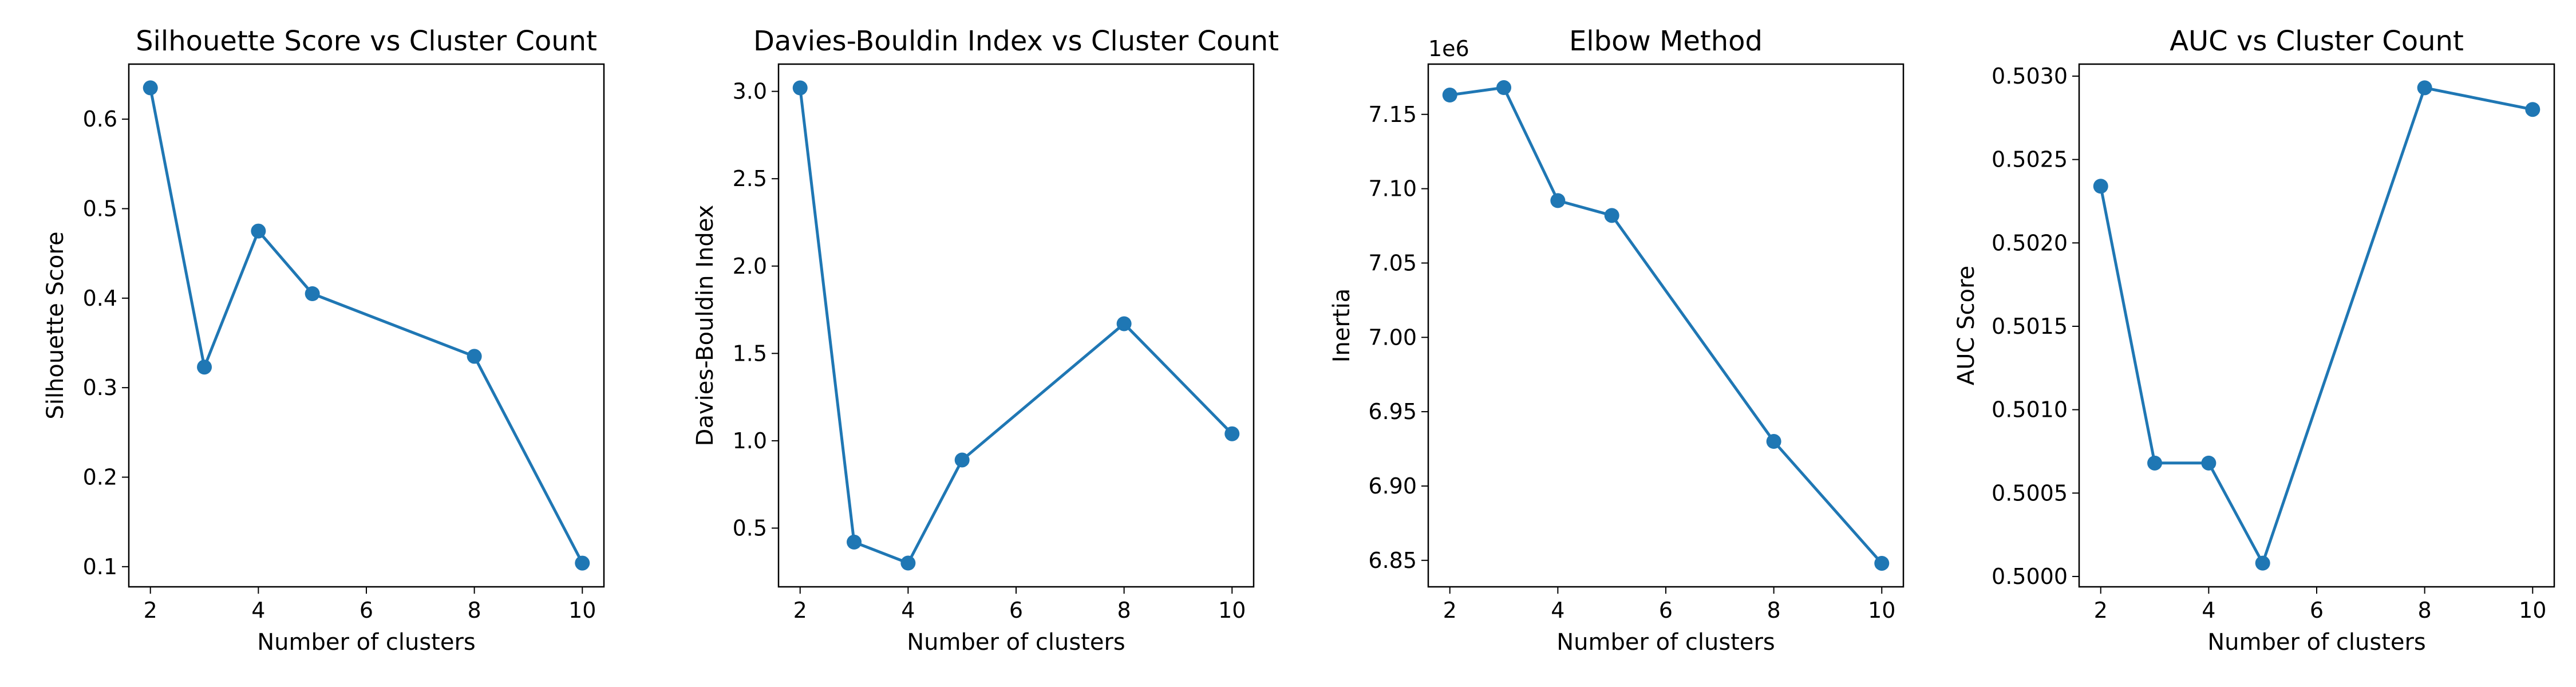 Image resolution: width=2576 pixels, height=687 pixels. I want to click on y-tick-label: 7.05, so click(1392, 262).